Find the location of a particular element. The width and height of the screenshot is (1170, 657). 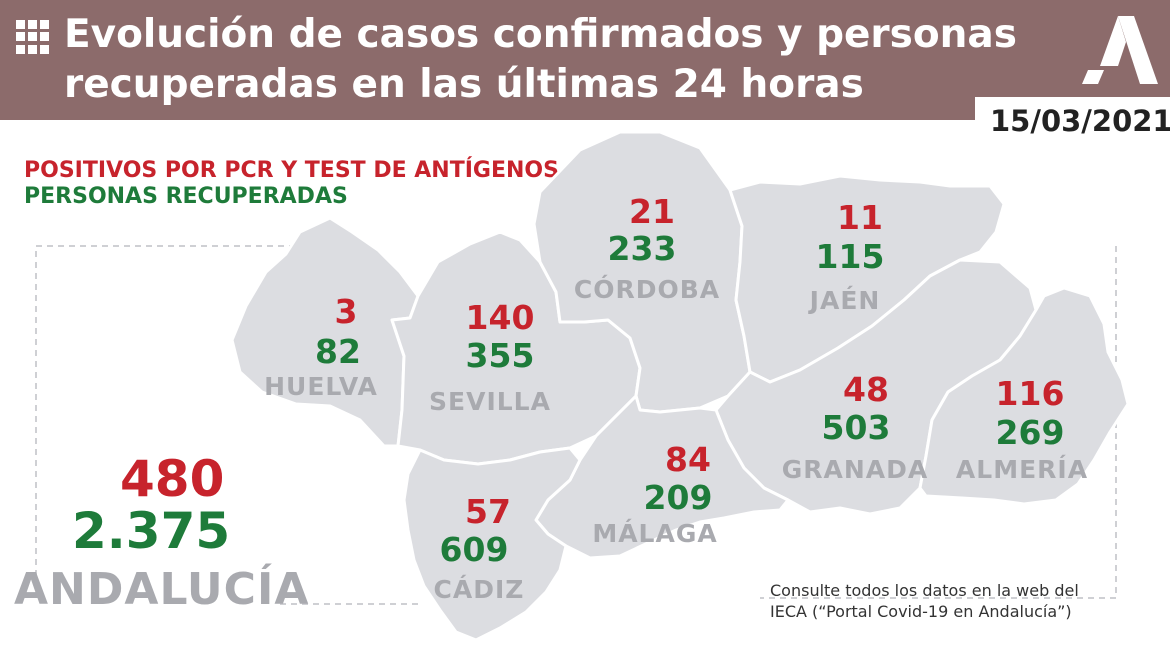

cordoba-label: CÓRDOBA is located at coordinates (647, 289).